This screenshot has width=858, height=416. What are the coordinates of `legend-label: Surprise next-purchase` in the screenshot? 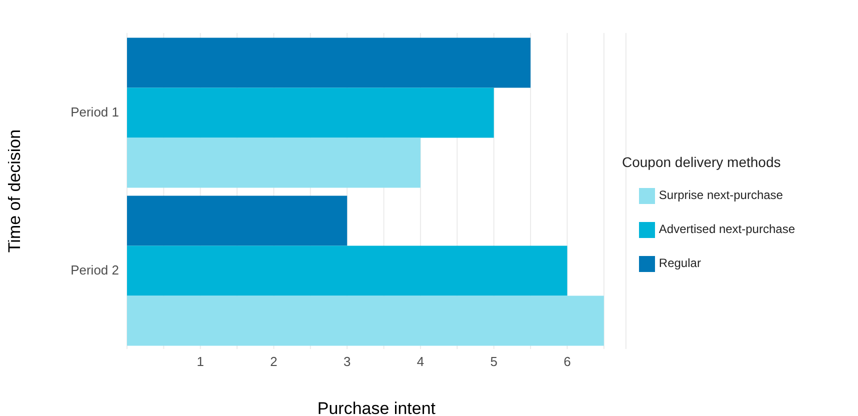 It's located at (720, 195).